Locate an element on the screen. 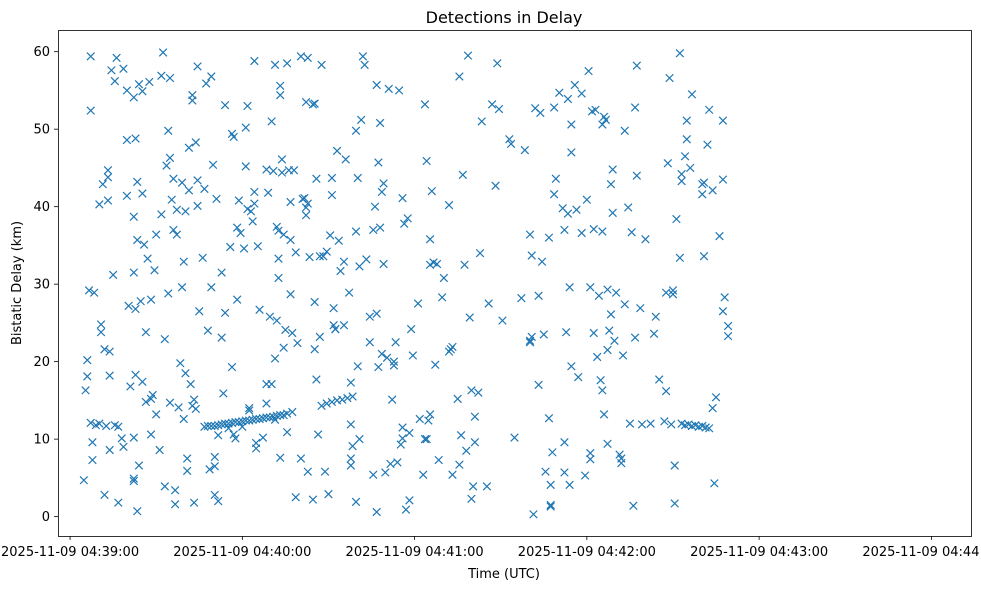  x-tick-label: 2025-11-09 04:40:00 is located at coordinates (242, 552).